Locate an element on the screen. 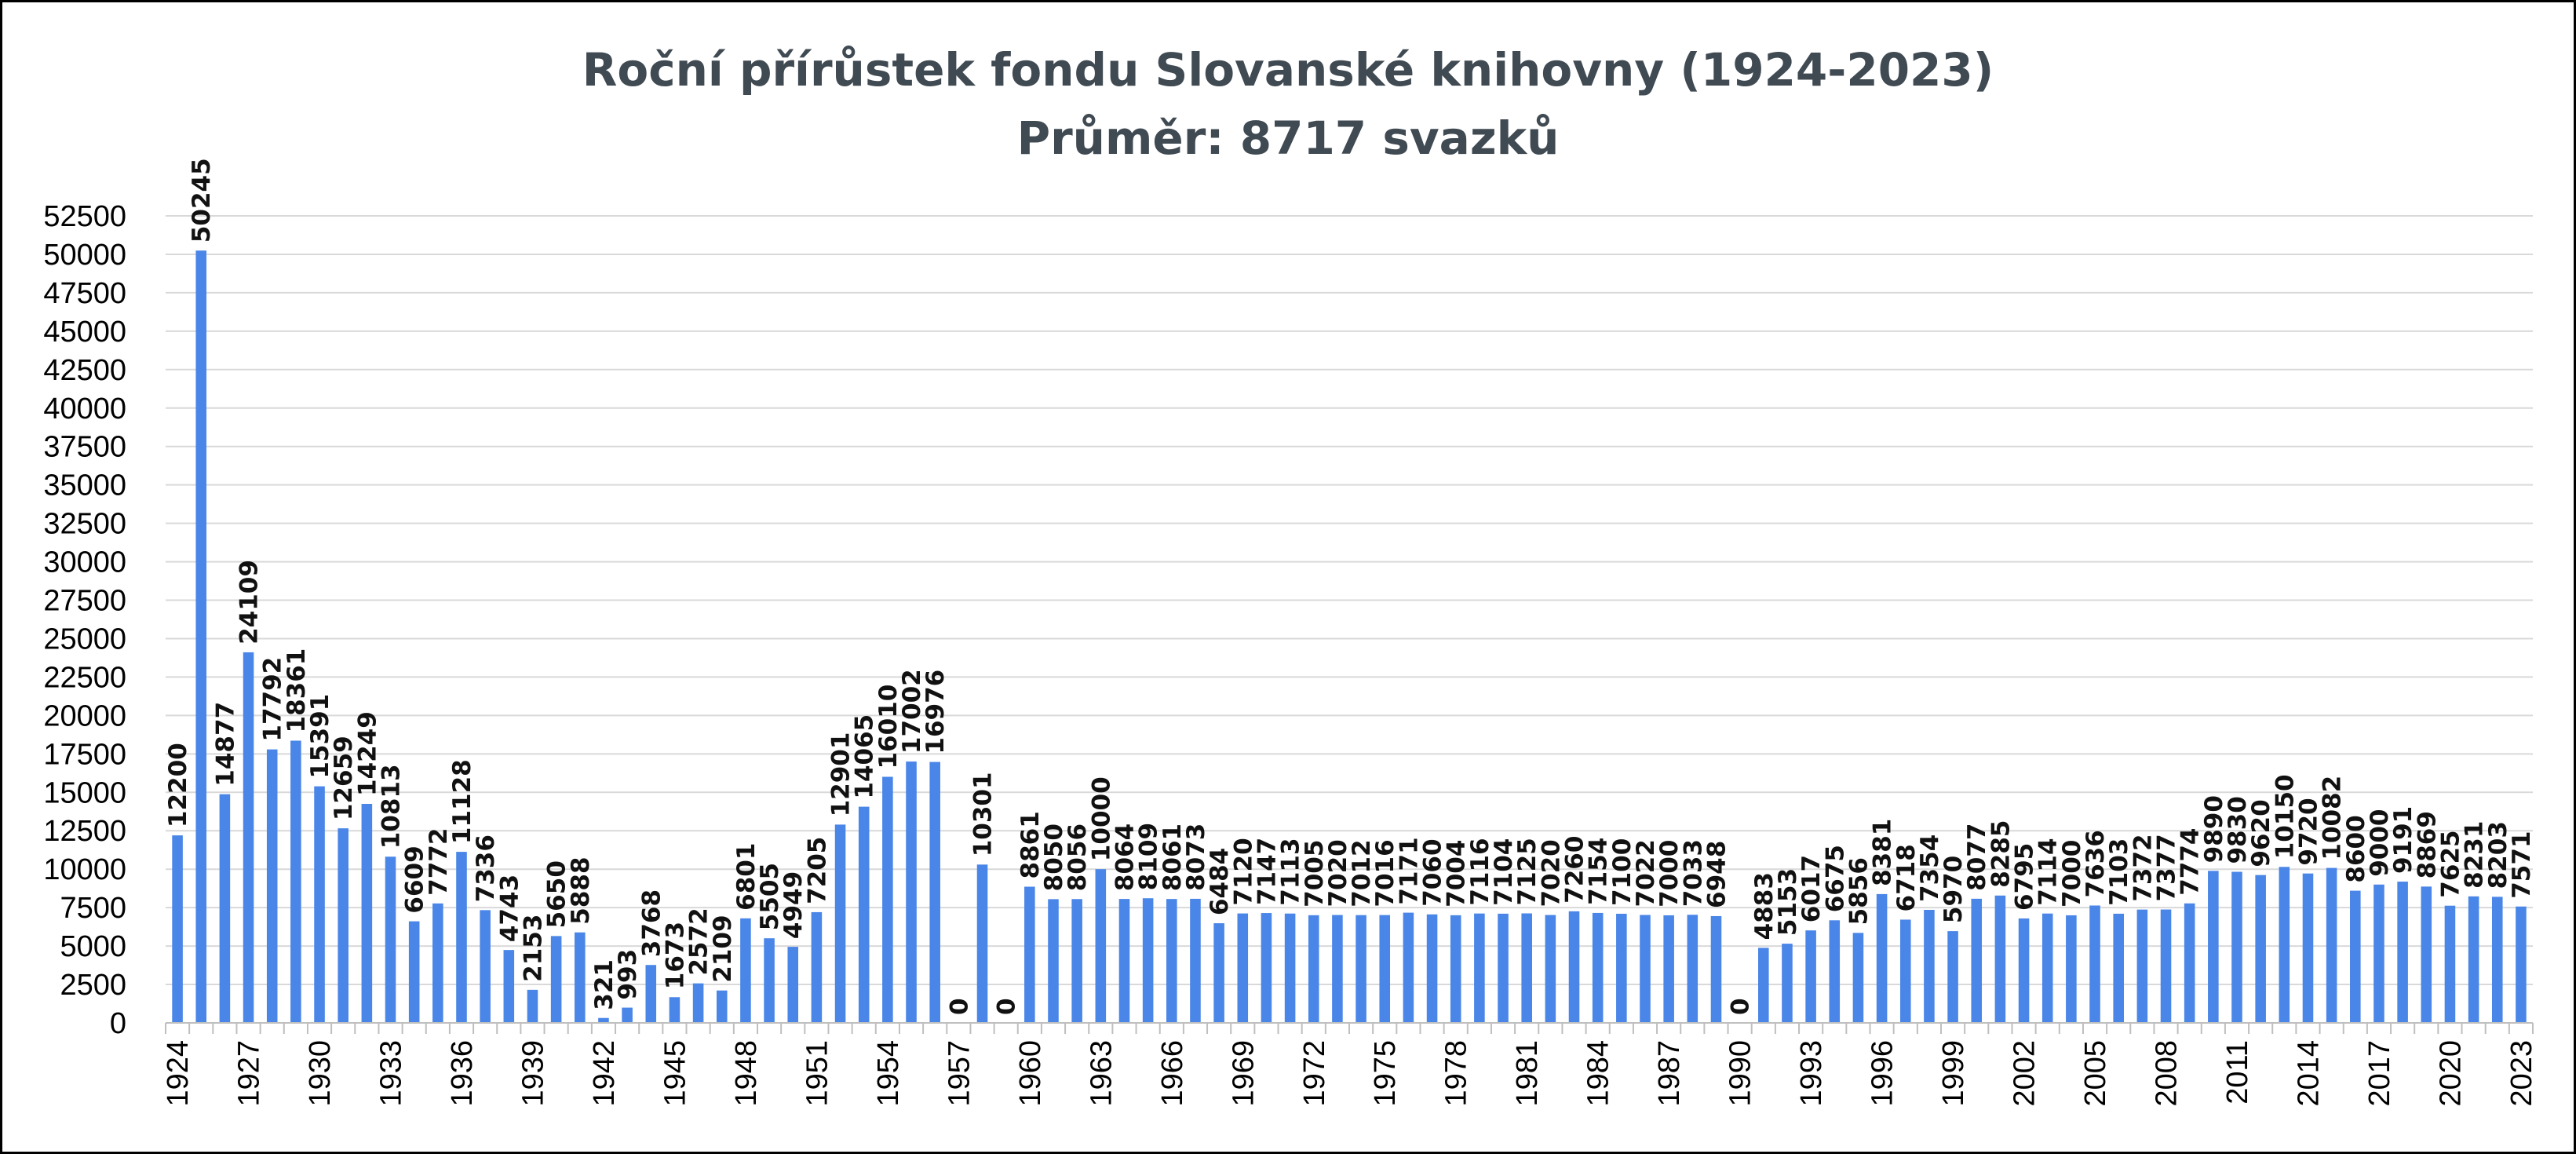 This screenshot has height=1154, width=2576. data-label: 7022 is located at coordinates (1646, 873).